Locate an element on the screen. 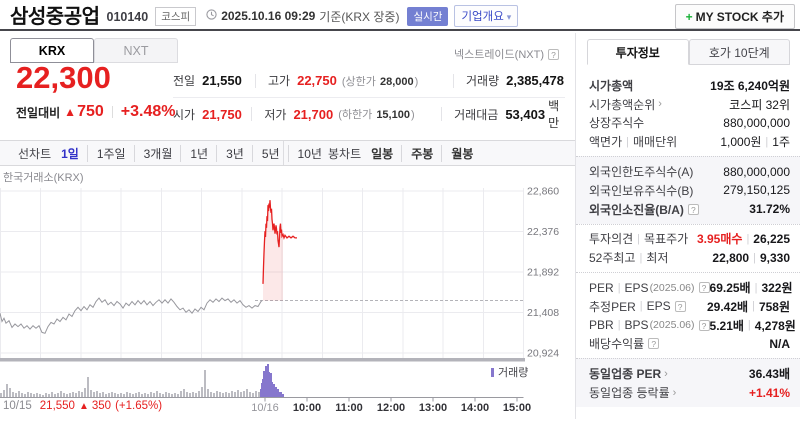 The height and width of the screenshot is (424, 800). tab-krx: KRX is located at coordinates (52, 50).